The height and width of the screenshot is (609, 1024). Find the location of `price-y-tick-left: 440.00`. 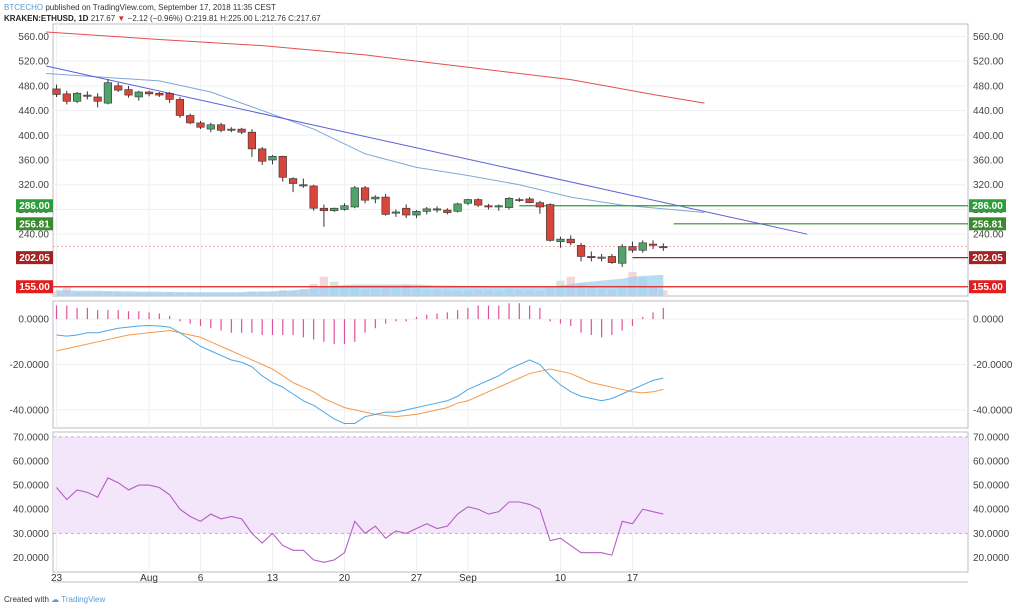

price-y-tick-left: 440.00 is located at coordinates (33, 111).